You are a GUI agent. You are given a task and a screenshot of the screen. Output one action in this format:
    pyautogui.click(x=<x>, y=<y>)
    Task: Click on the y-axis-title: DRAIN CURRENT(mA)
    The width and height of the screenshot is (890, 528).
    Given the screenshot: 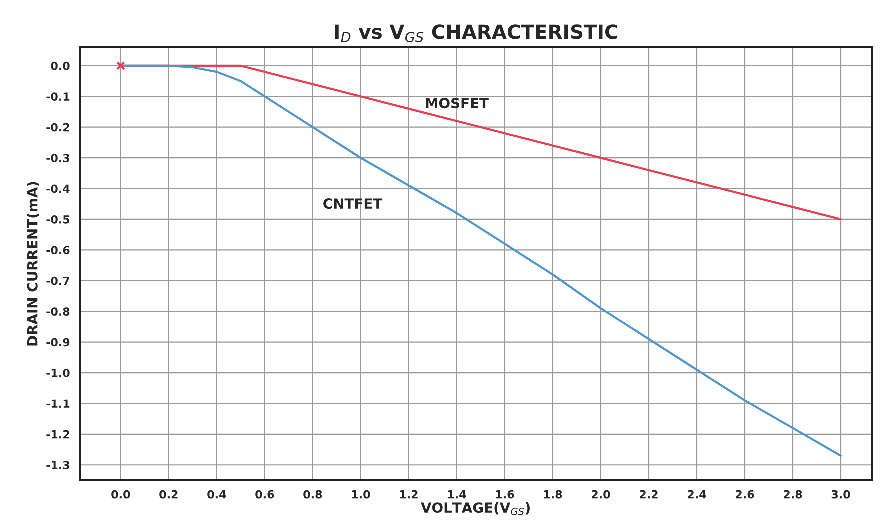 What is the action you would take?
    pyautogui.click(x=33, y=264)
    